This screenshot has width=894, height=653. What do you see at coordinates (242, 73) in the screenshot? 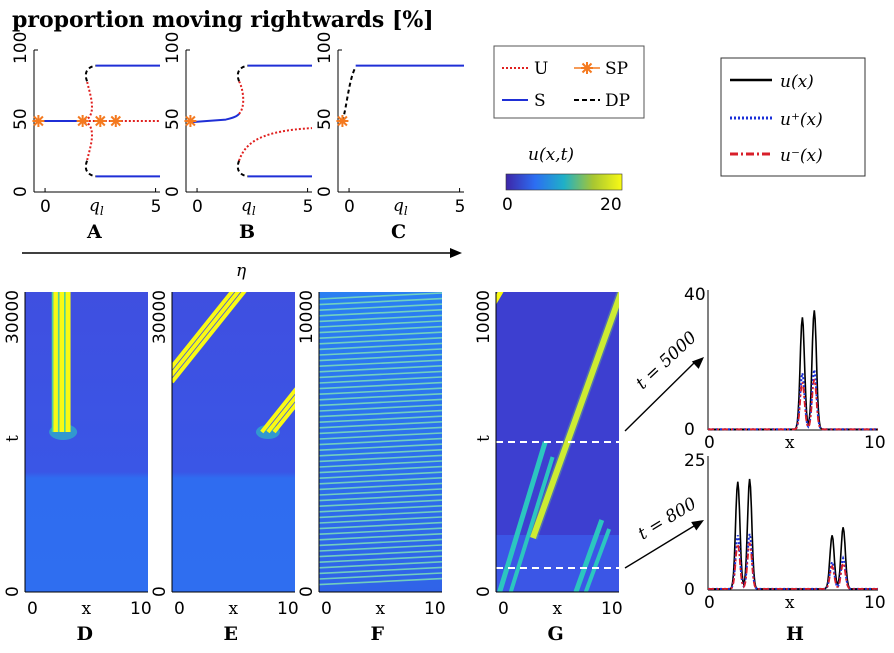
I see `dp-upper-connector` at bounding box center [242, 73].